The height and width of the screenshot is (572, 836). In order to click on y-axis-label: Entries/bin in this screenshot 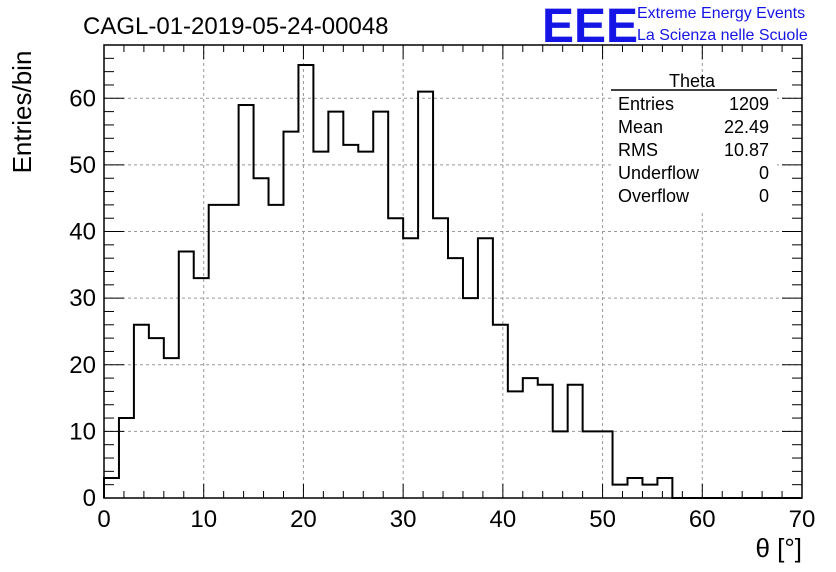, I will do `click(22, 112)`.